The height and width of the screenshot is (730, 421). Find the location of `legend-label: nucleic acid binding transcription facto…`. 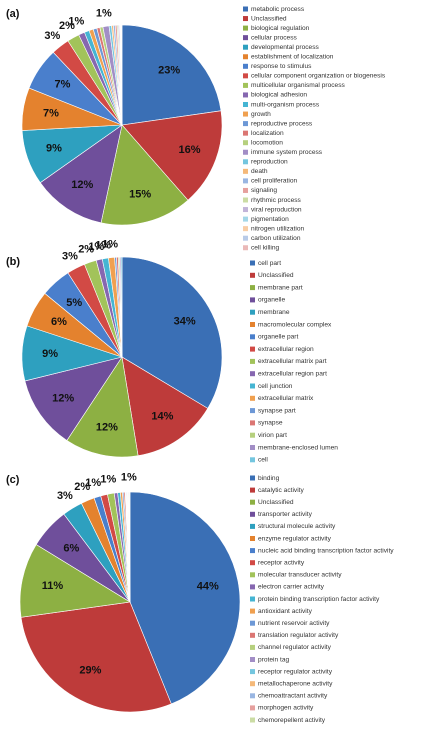

legend-label: nucleic acid binding transcription facto… is located at coordinates (326, 550).